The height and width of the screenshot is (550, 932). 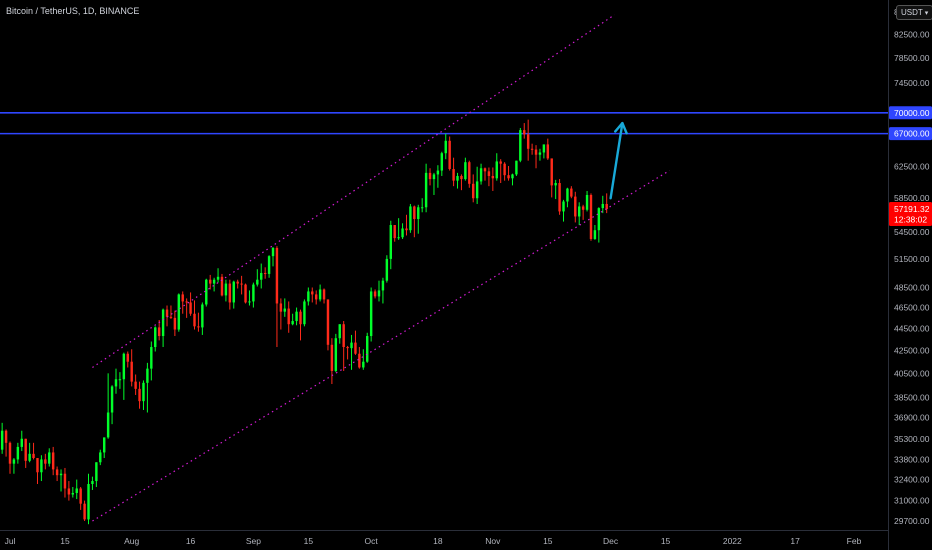 I want to click on price-tick-label: 35300.00, so click(x=912, y=439).